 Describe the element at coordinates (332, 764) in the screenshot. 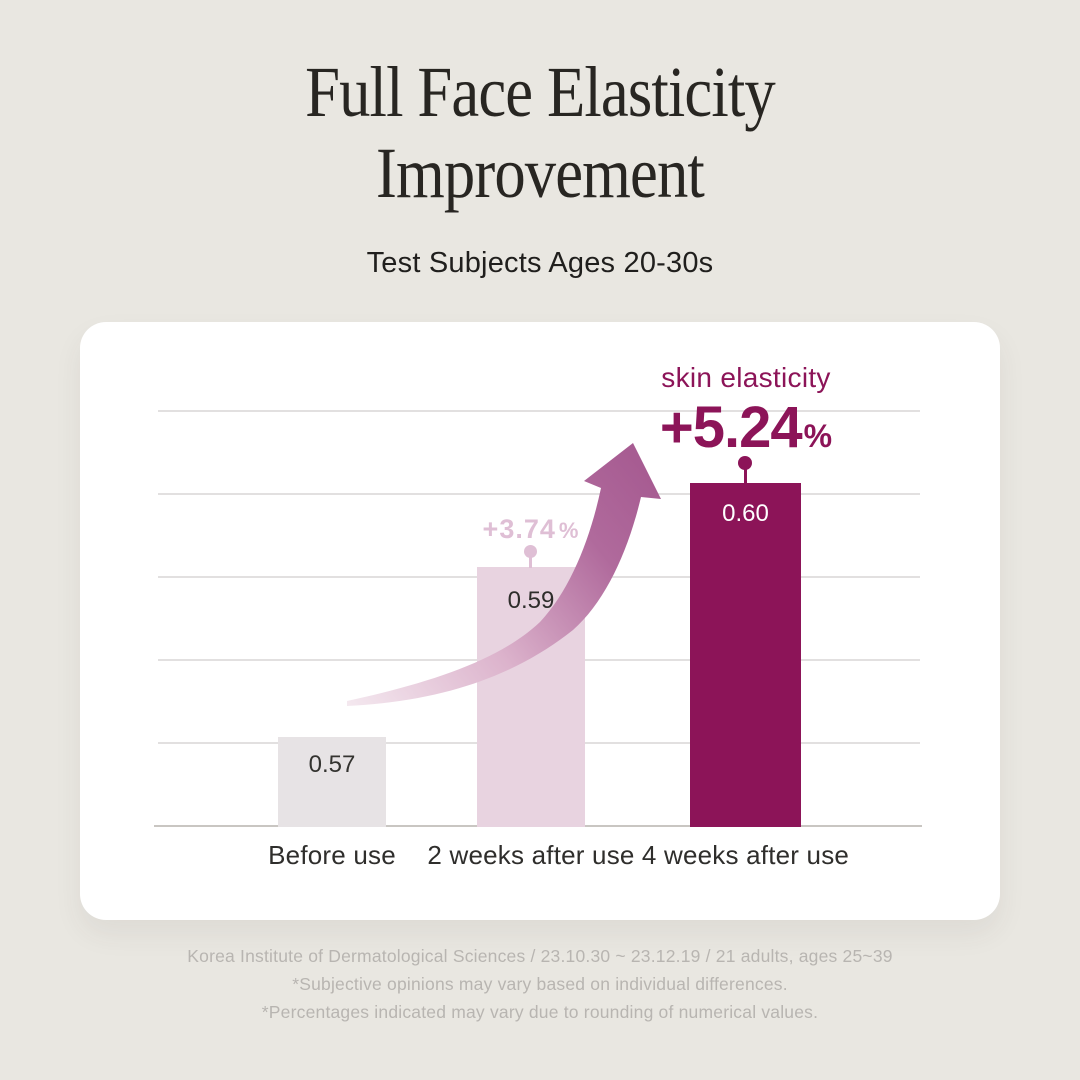

I see `bar-value-label: 0.57` at that location.